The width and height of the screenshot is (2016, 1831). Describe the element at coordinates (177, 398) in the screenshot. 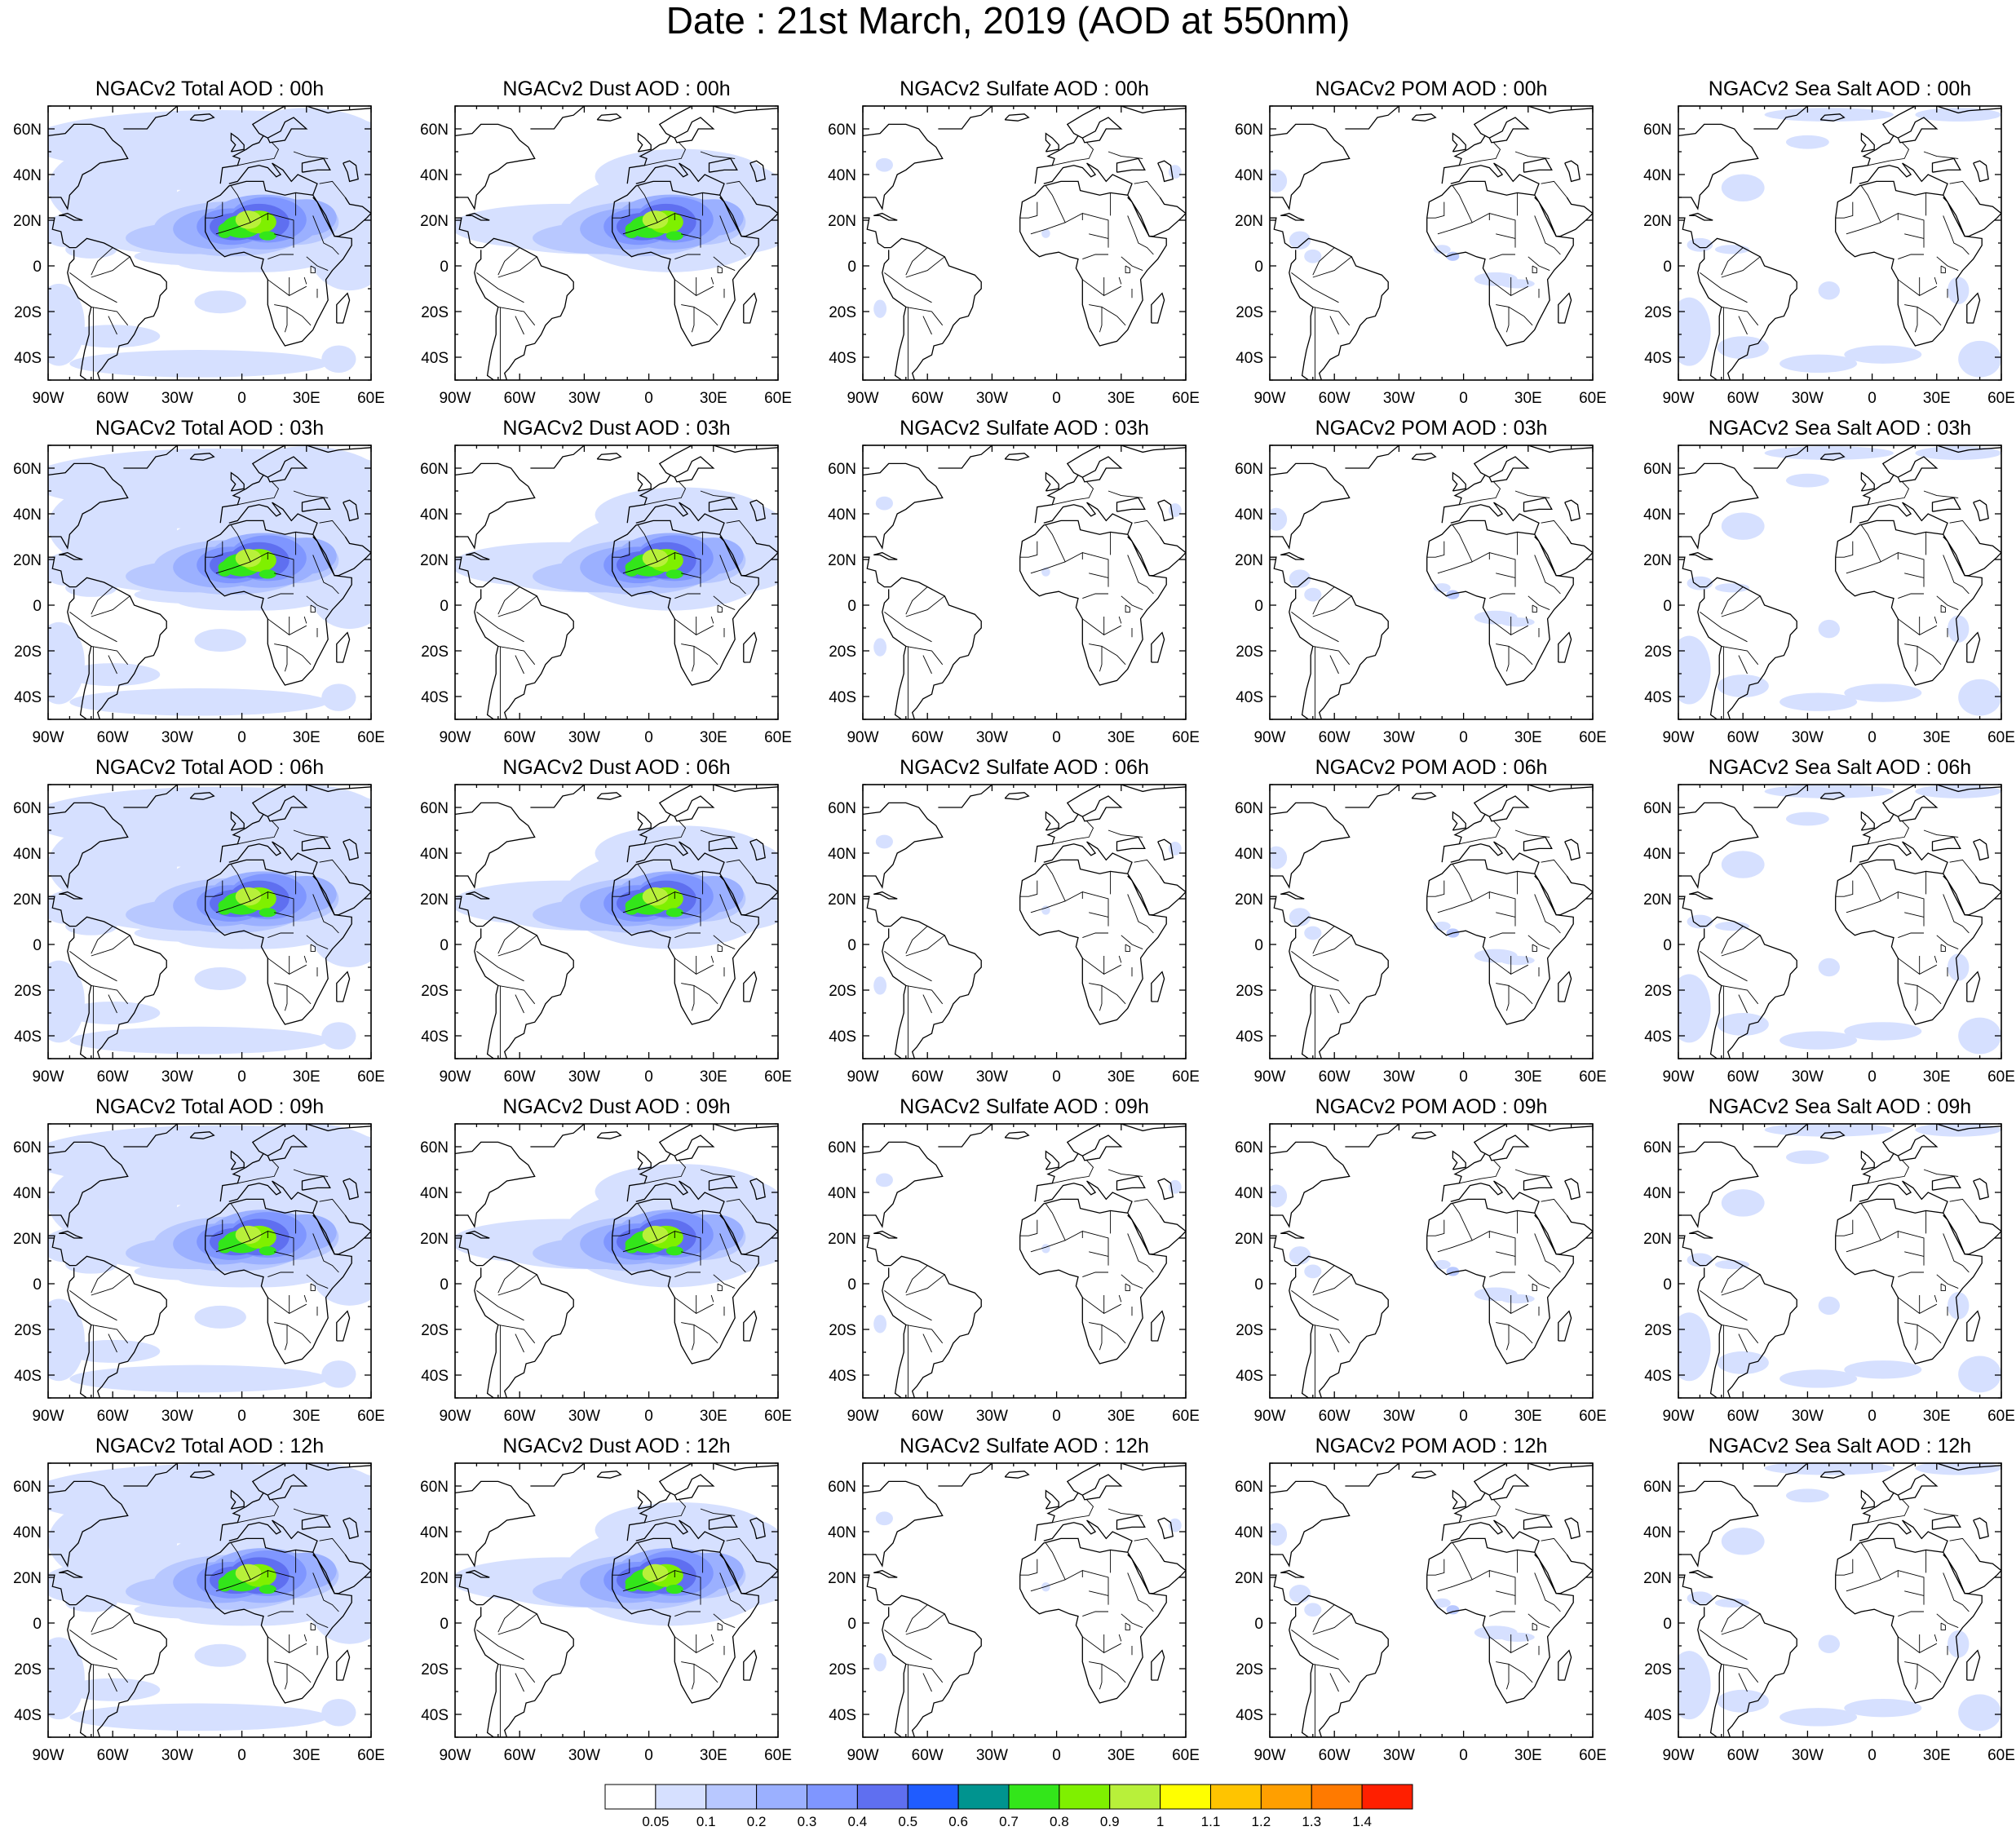

I see `lon-tick-label: 30W` at that location.